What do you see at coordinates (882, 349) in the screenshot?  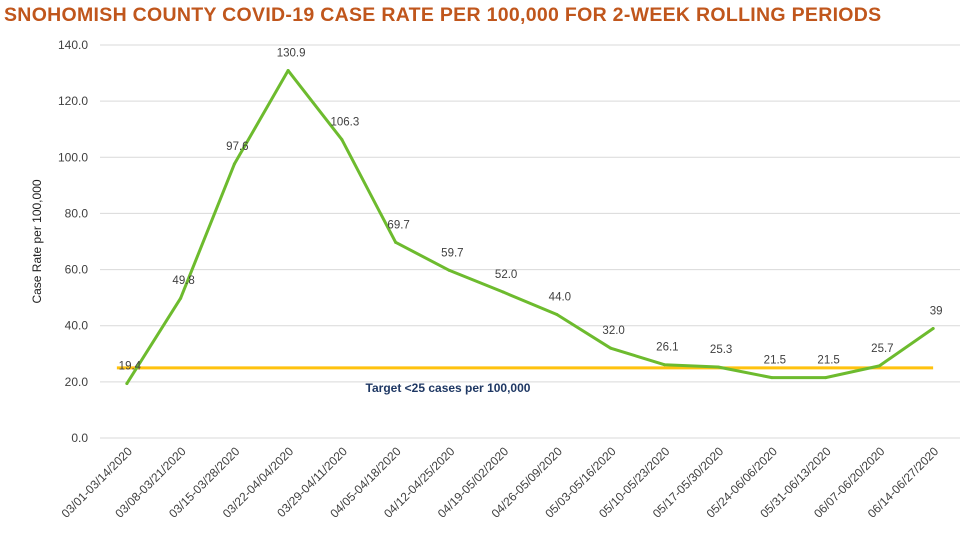 I see `data-label: 25.7` at bounding box center [882, 349].